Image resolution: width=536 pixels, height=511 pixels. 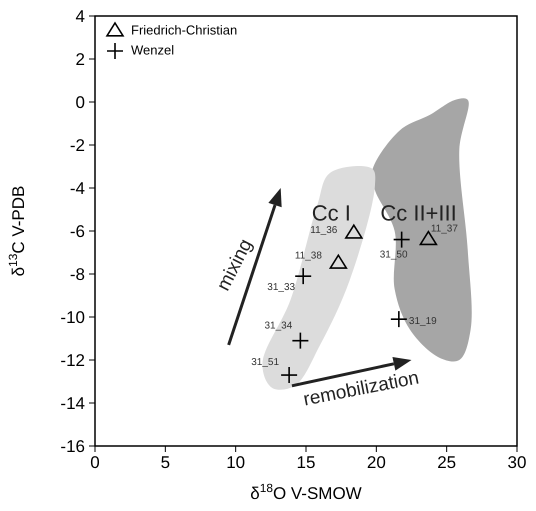 What do you see at coordinates (394, 255) in the screenshot?
I see `annotation: 31_50` at bounding box center [394, 255].